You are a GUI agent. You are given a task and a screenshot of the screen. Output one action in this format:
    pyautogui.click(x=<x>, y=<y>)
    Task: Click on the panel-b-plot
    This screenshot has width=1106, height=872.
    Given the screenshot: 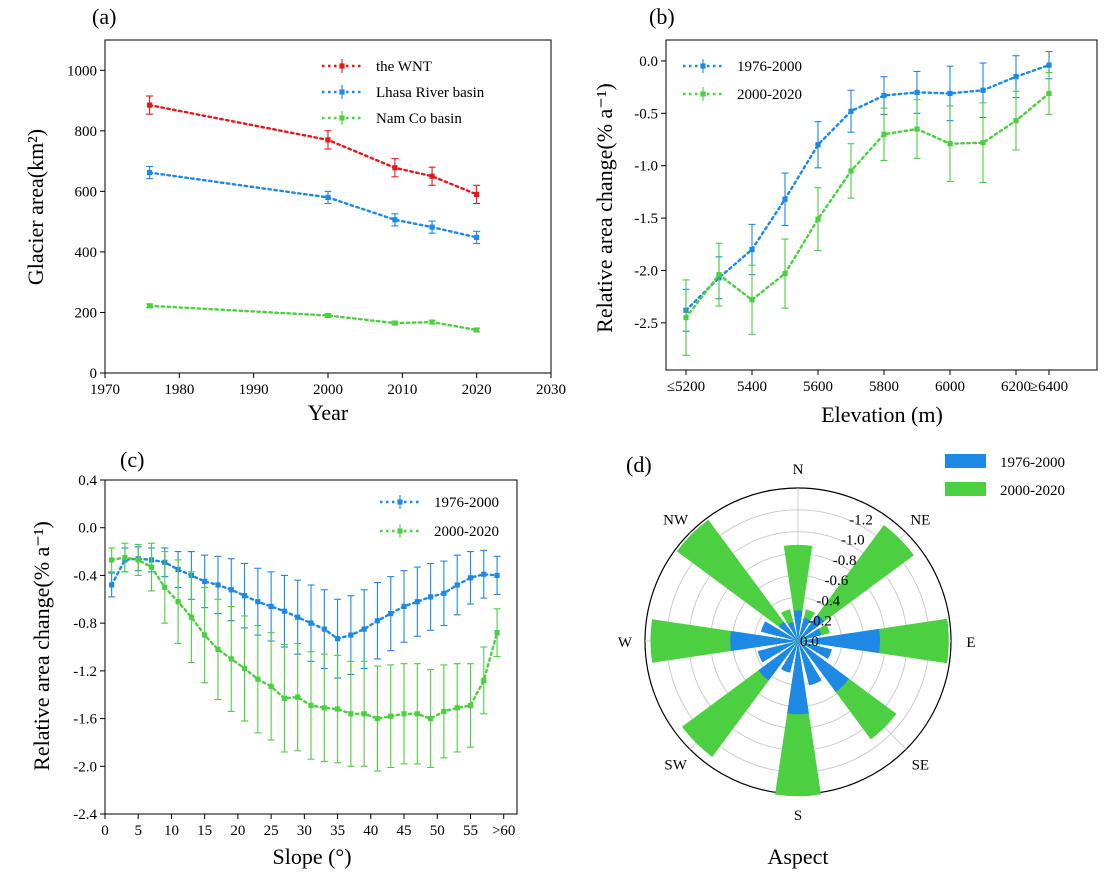 What is the action you would take?
    pyautogui.click(x=867, y=203)
    